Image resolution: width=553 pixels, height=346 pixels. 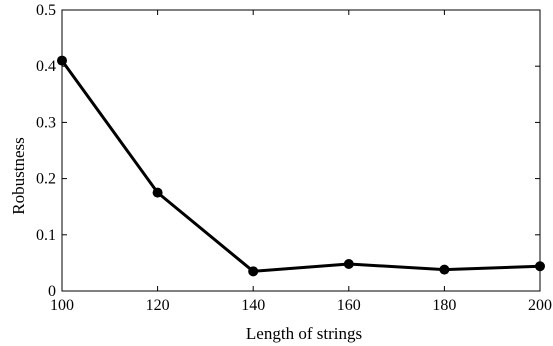 What do you see at coordinates (158, 305) in the screenshot?
I see `x-tick-label: 120` at bounding box center [158, 305].